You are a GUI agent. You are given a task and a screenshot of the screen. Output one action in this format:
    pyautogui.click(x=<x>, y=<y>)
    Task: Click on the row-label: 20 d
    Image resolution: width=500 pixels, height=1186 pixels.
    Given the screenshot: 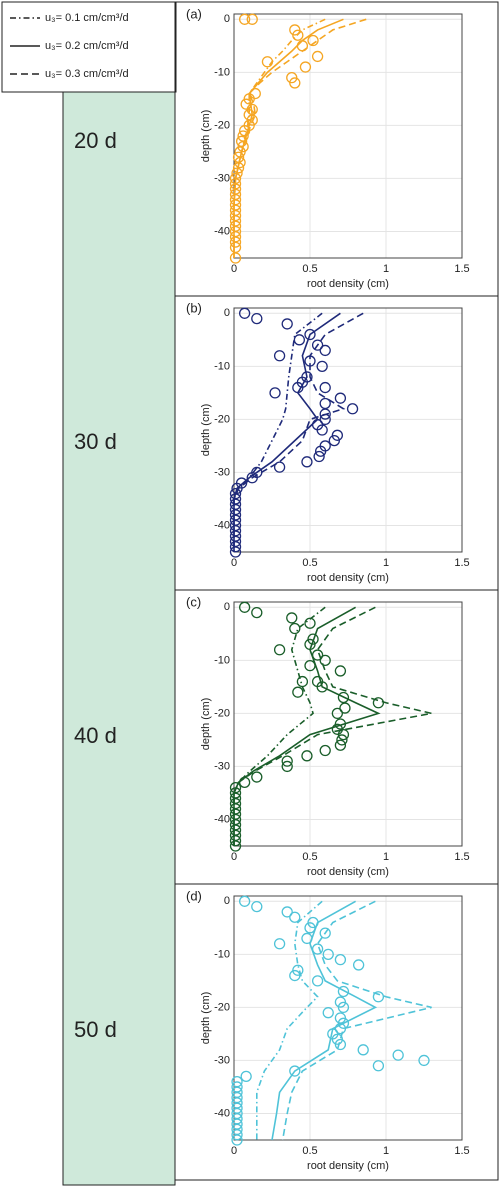 What is the action you would take?
    pyautogui.click(x=95, y=140)
    